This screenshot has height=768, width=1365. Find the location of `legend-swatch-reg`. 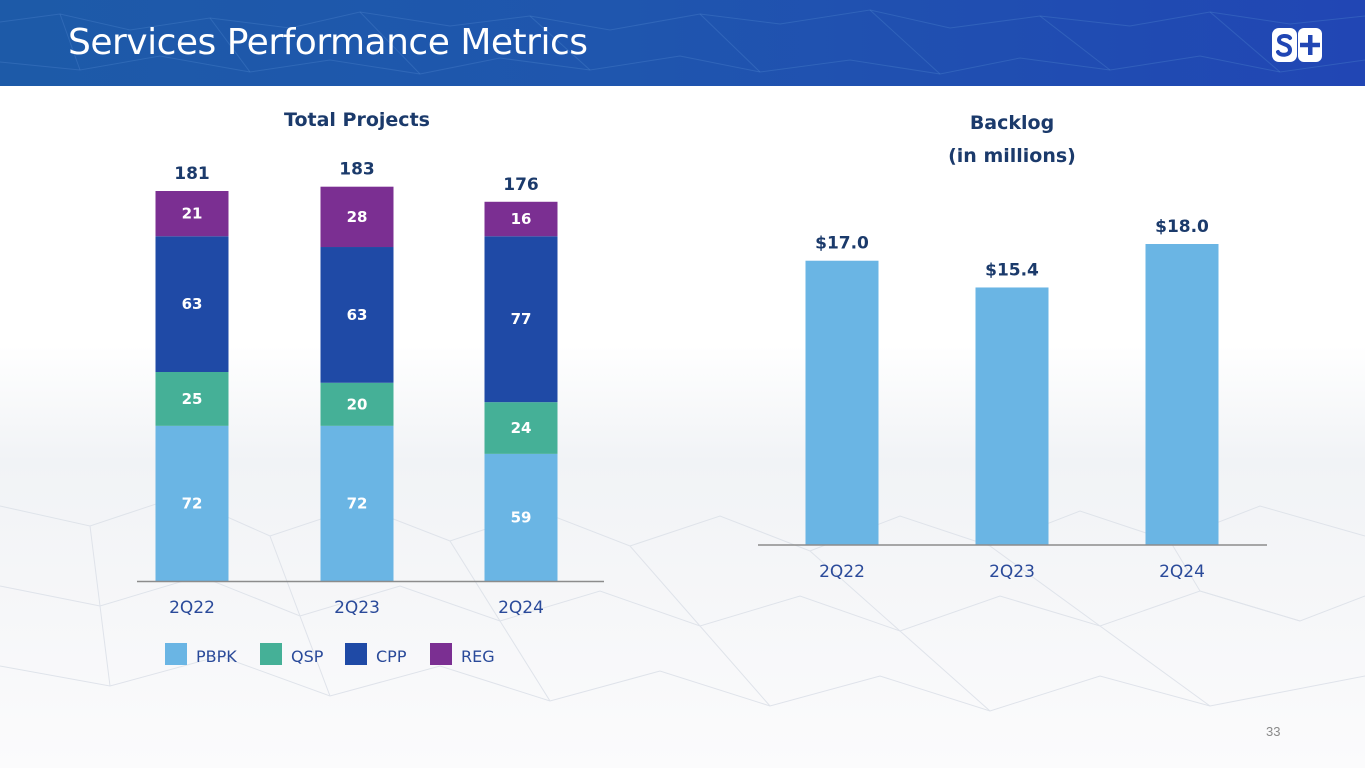

legend-swatch-reg is located at coordinates (441, 654).